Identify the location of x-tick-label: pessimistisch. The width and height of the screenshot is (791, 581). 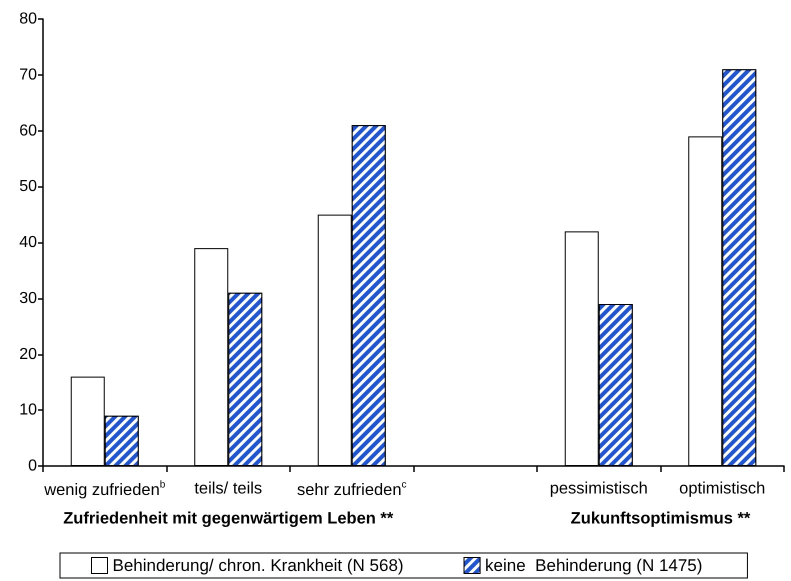
(599, 489).